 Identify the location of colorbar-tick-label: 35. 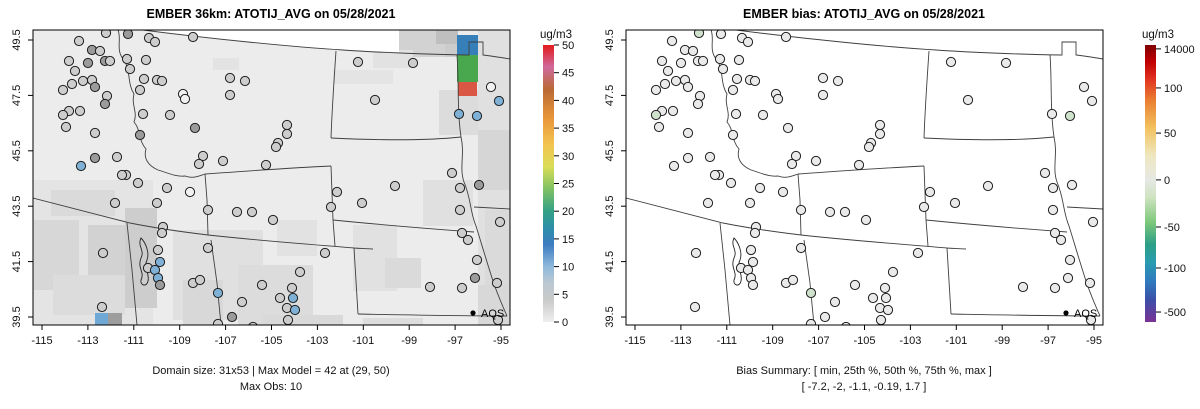
(568, 129).